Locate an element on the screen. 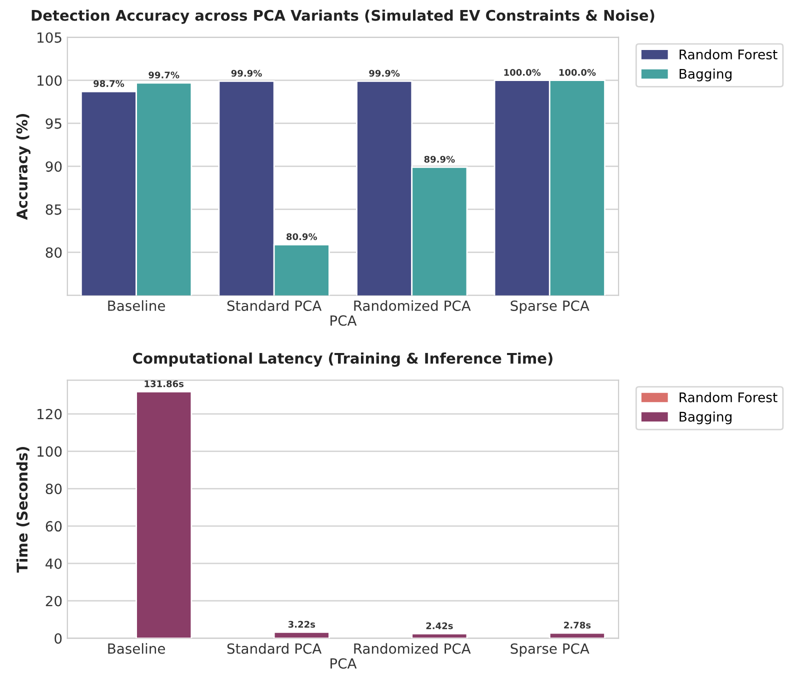 The height and width of the screenshot is (679, 793). y-tick-label: 95 is located at coordinates (54, 123).